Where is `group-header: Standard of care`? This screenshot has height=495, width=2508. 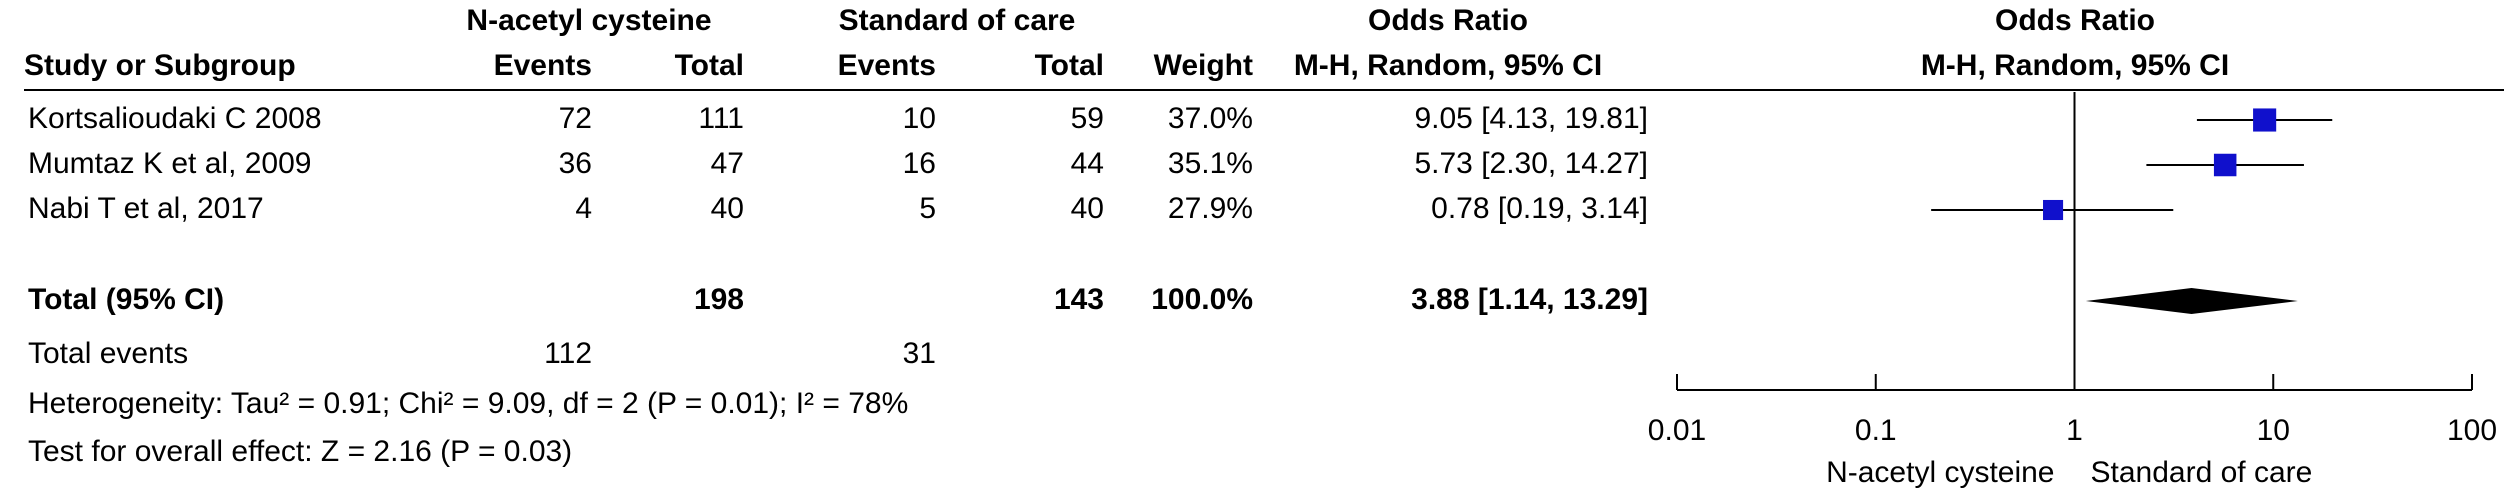
group-header: Standard of care is located at coordinates (957, 20).